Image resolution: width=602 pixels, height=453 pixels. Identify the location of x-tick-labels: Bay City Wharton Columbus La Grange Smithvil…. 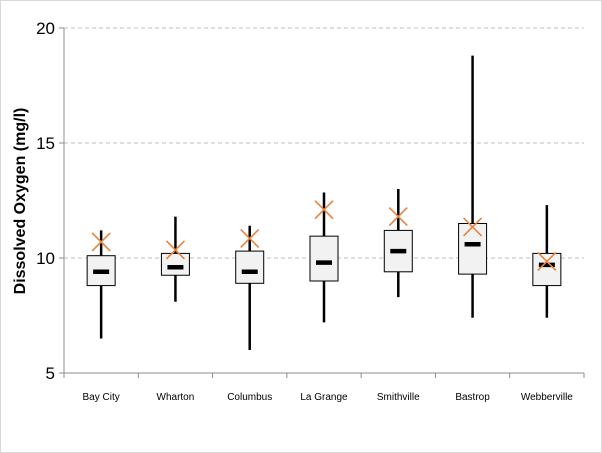
(328, 397).